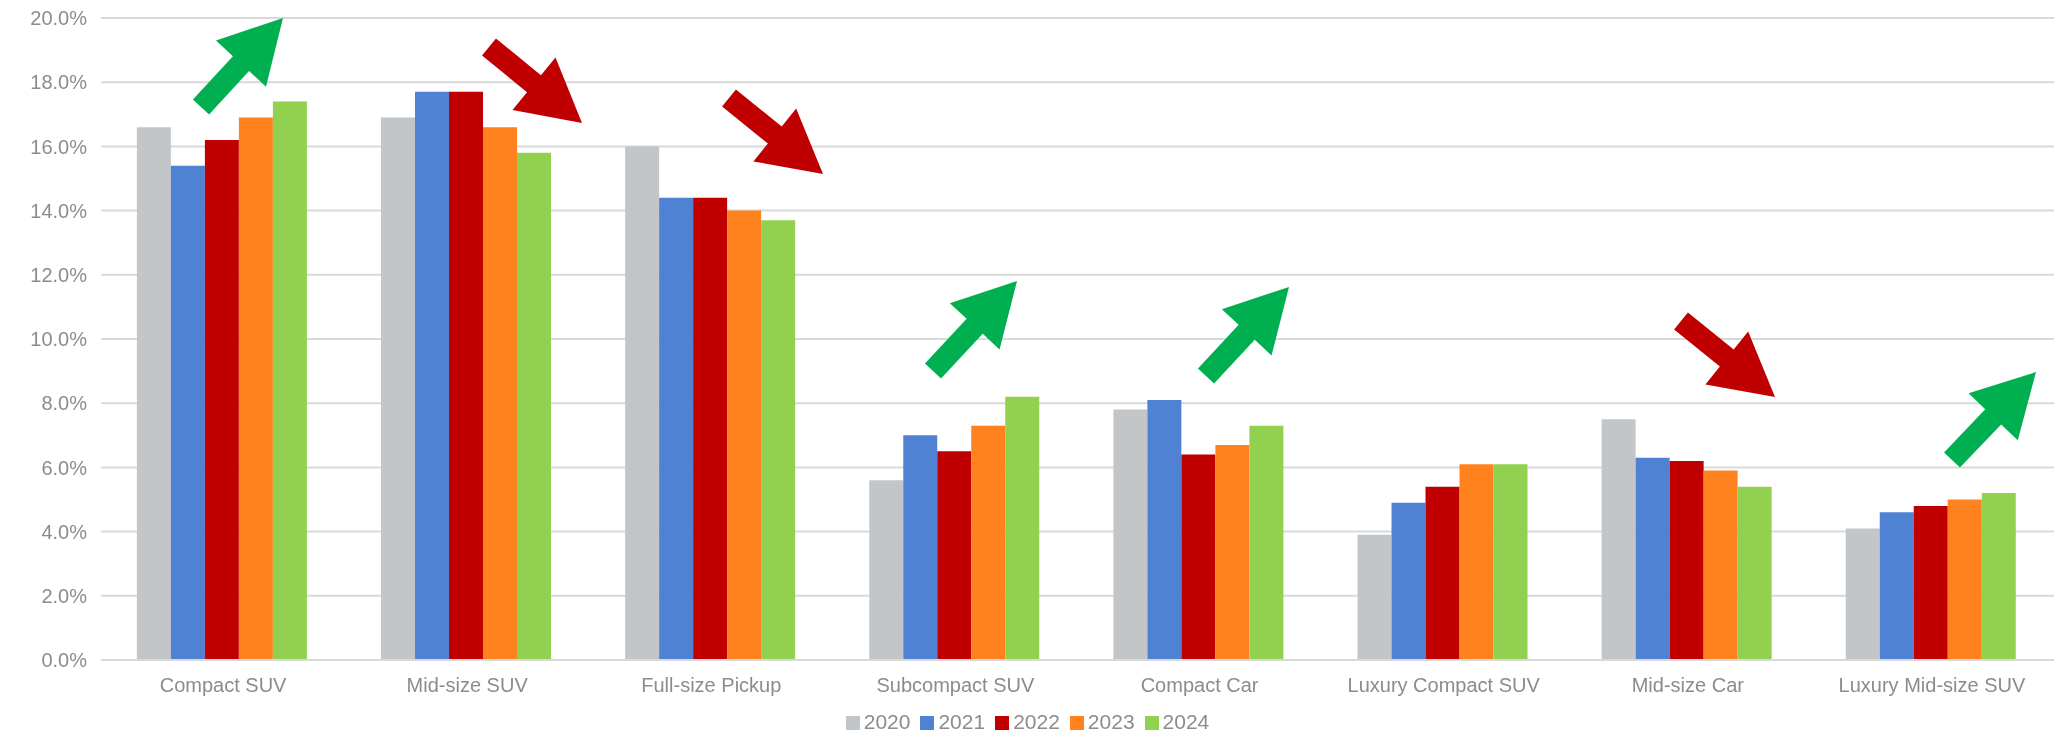  What do you see at coordinates (1199, 685) in the screenshot?
I see `x-tick-label: Compact Car` at bounding box center [1199, 685].